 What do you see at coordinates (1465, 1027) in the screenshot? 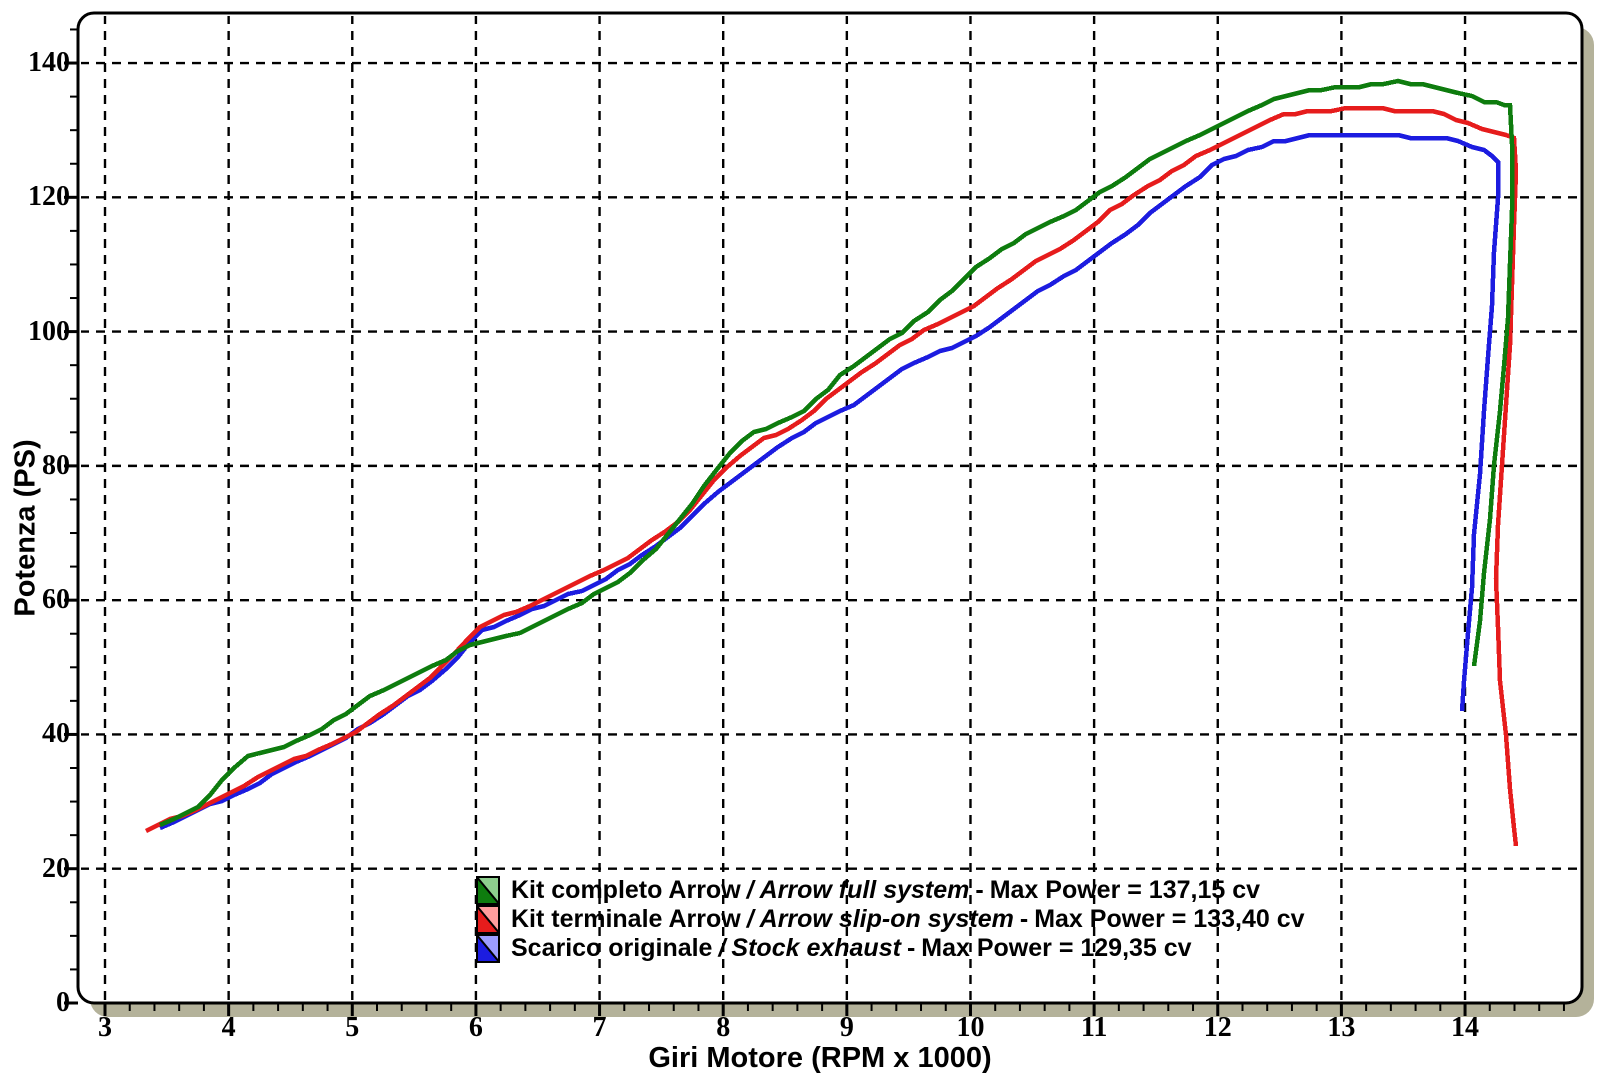
I see `x-tick-label: 14` at bounding box center [1465, 1027].